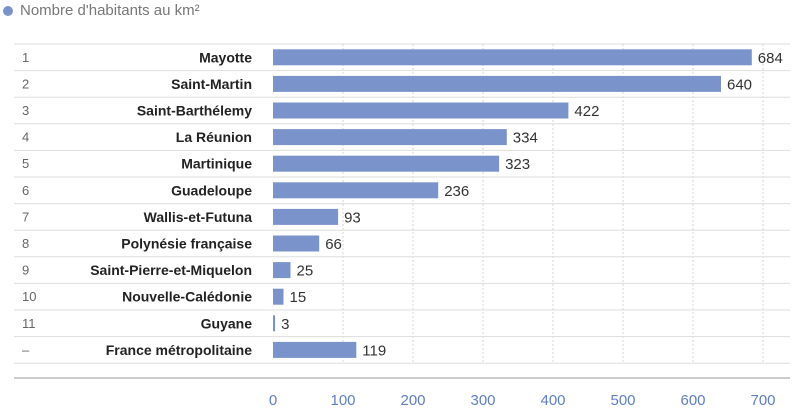 This screenshot has height=412, width=800. I want to click on rank-label: 11, so click(29, 323).